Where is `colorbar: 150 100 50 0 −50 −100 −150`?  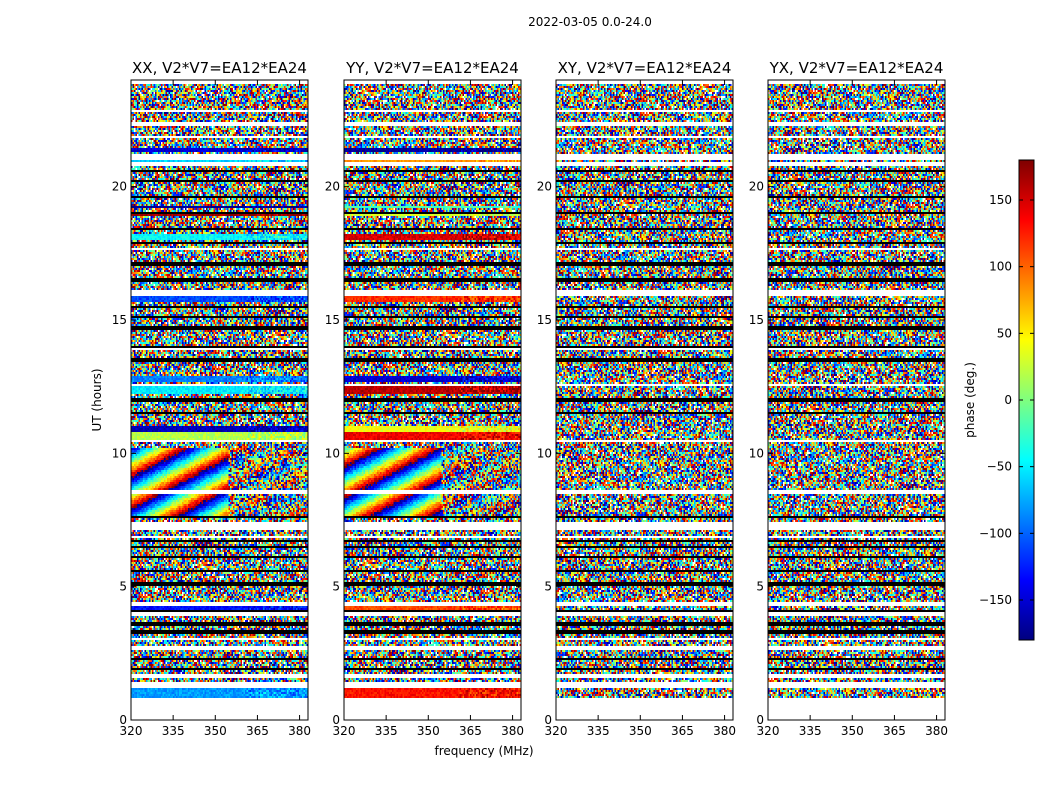
colorbar: 150 100 50 0 −50 −100 −150 is located at coordinates (1007, 400).